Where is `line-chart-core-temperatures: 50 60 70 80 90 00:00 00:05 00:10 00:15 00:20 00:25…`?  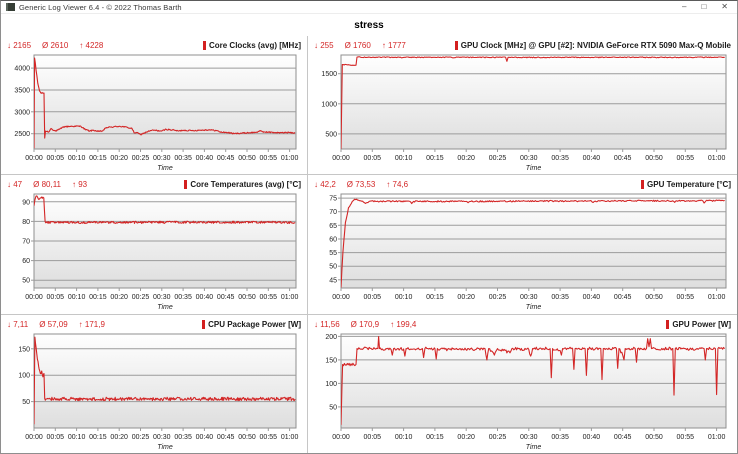 line-chart-core-temperatures: 50 60 70 80 90 00:00 00:05 00:10 00:15 00:20 00:25… is located at coordinates (154, 251).